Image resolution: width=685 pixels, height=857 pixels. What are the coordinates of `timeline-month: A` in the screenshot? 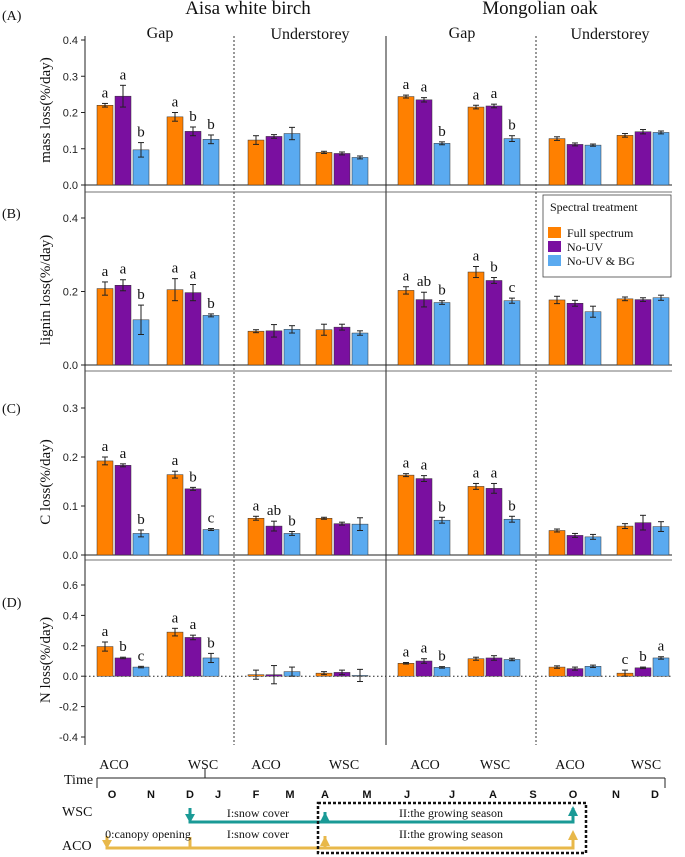 It's located at (325, 795).